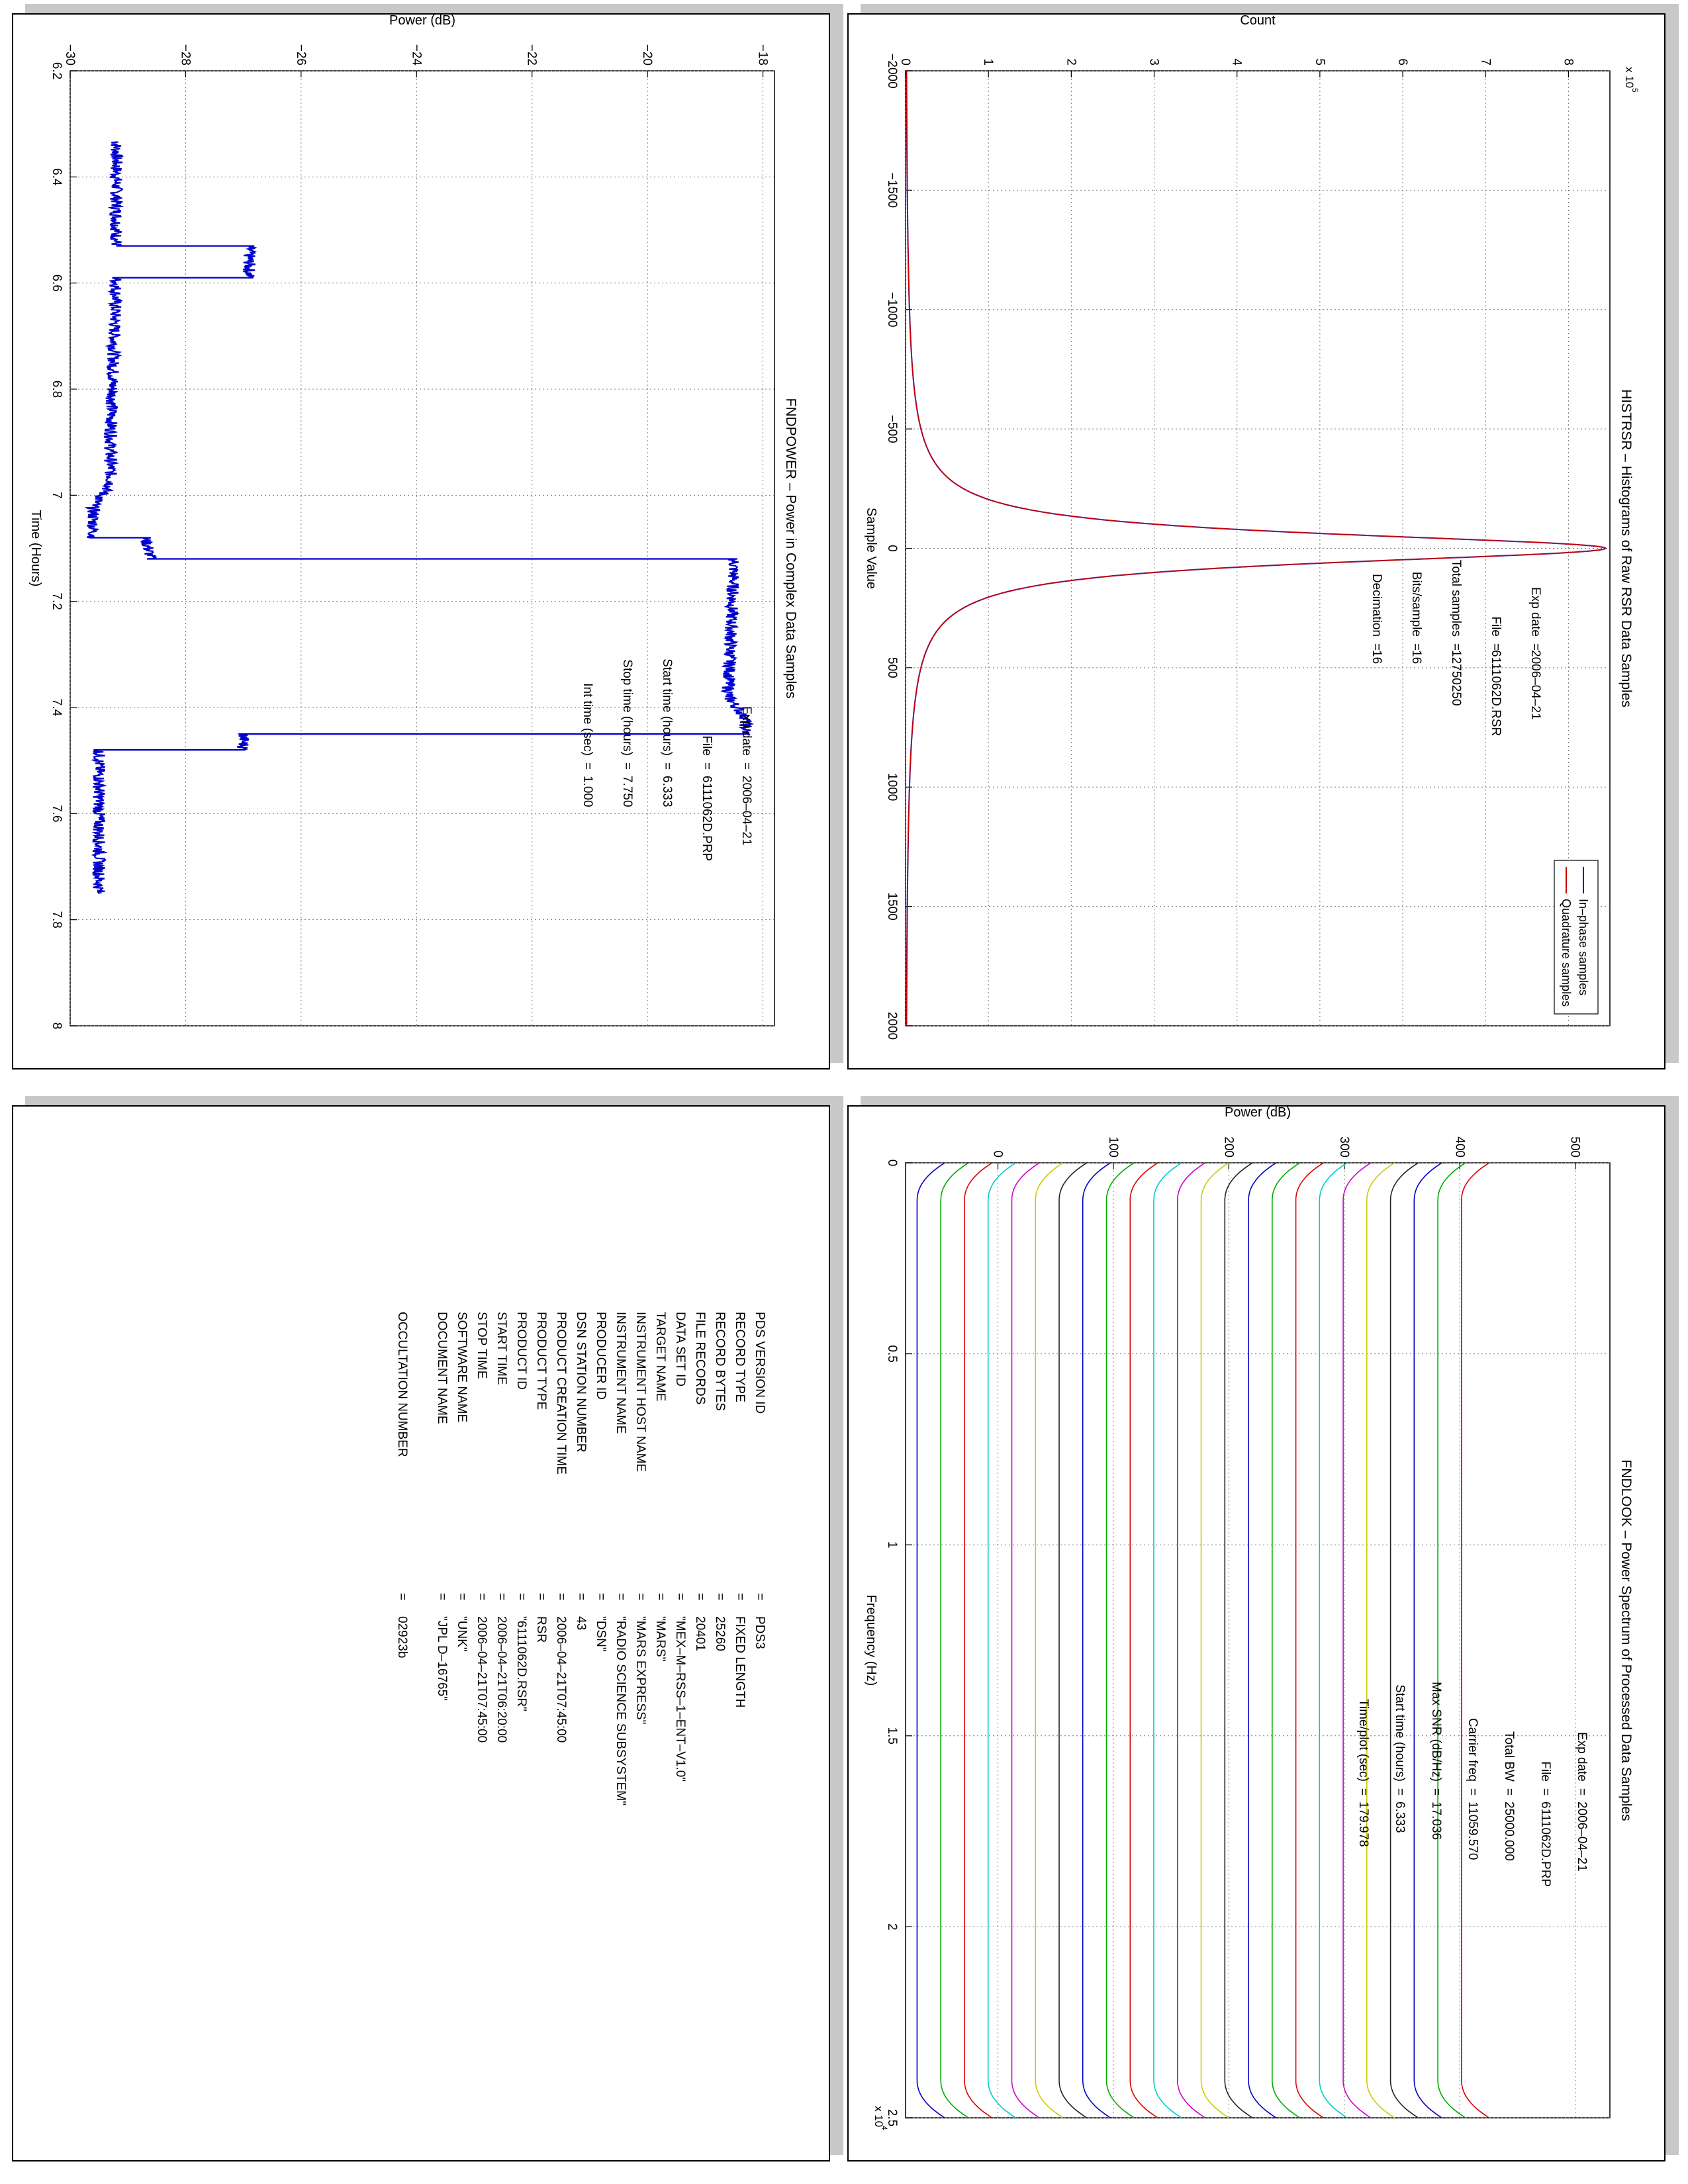 This screenshot has width=1688, height=2184. What do you see at coordinates (70, 55) in the screenshot?
I see `y-tick-label: −30` at bounding box center [70, 55].